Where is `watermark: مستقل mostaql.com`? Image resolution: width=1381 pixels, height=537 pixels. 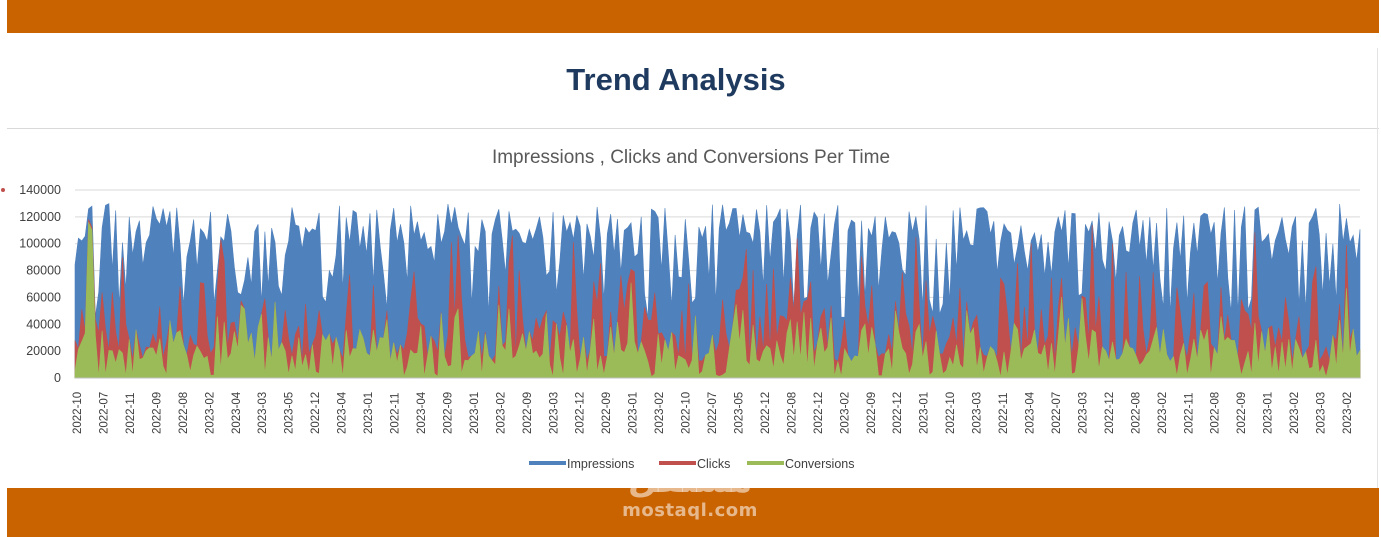
watermark: مستقل mostaql.com is located at coordinates (690, 492).